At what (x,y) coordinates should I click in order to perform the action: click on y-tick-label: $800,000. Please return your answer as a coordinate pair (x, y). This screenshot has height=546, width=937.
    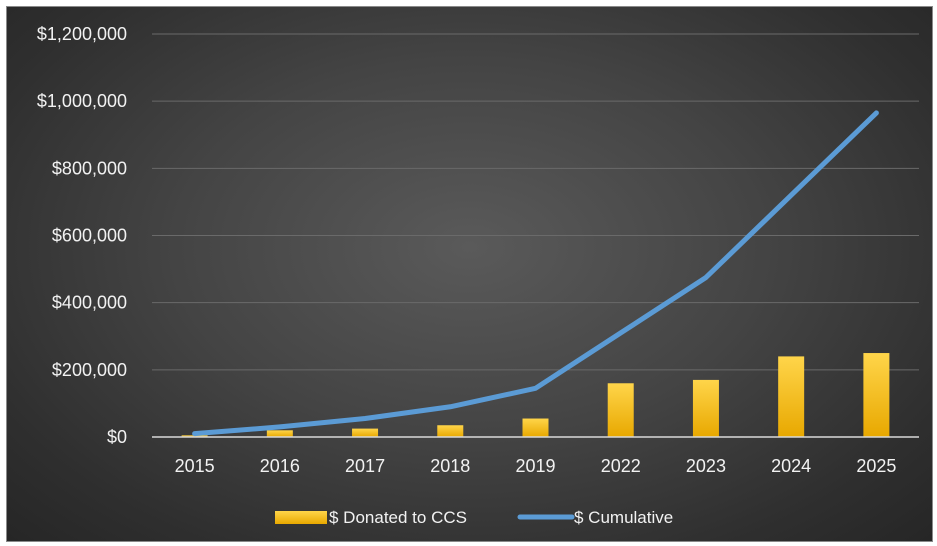
    Looking at the image, I should click on (89, 168).